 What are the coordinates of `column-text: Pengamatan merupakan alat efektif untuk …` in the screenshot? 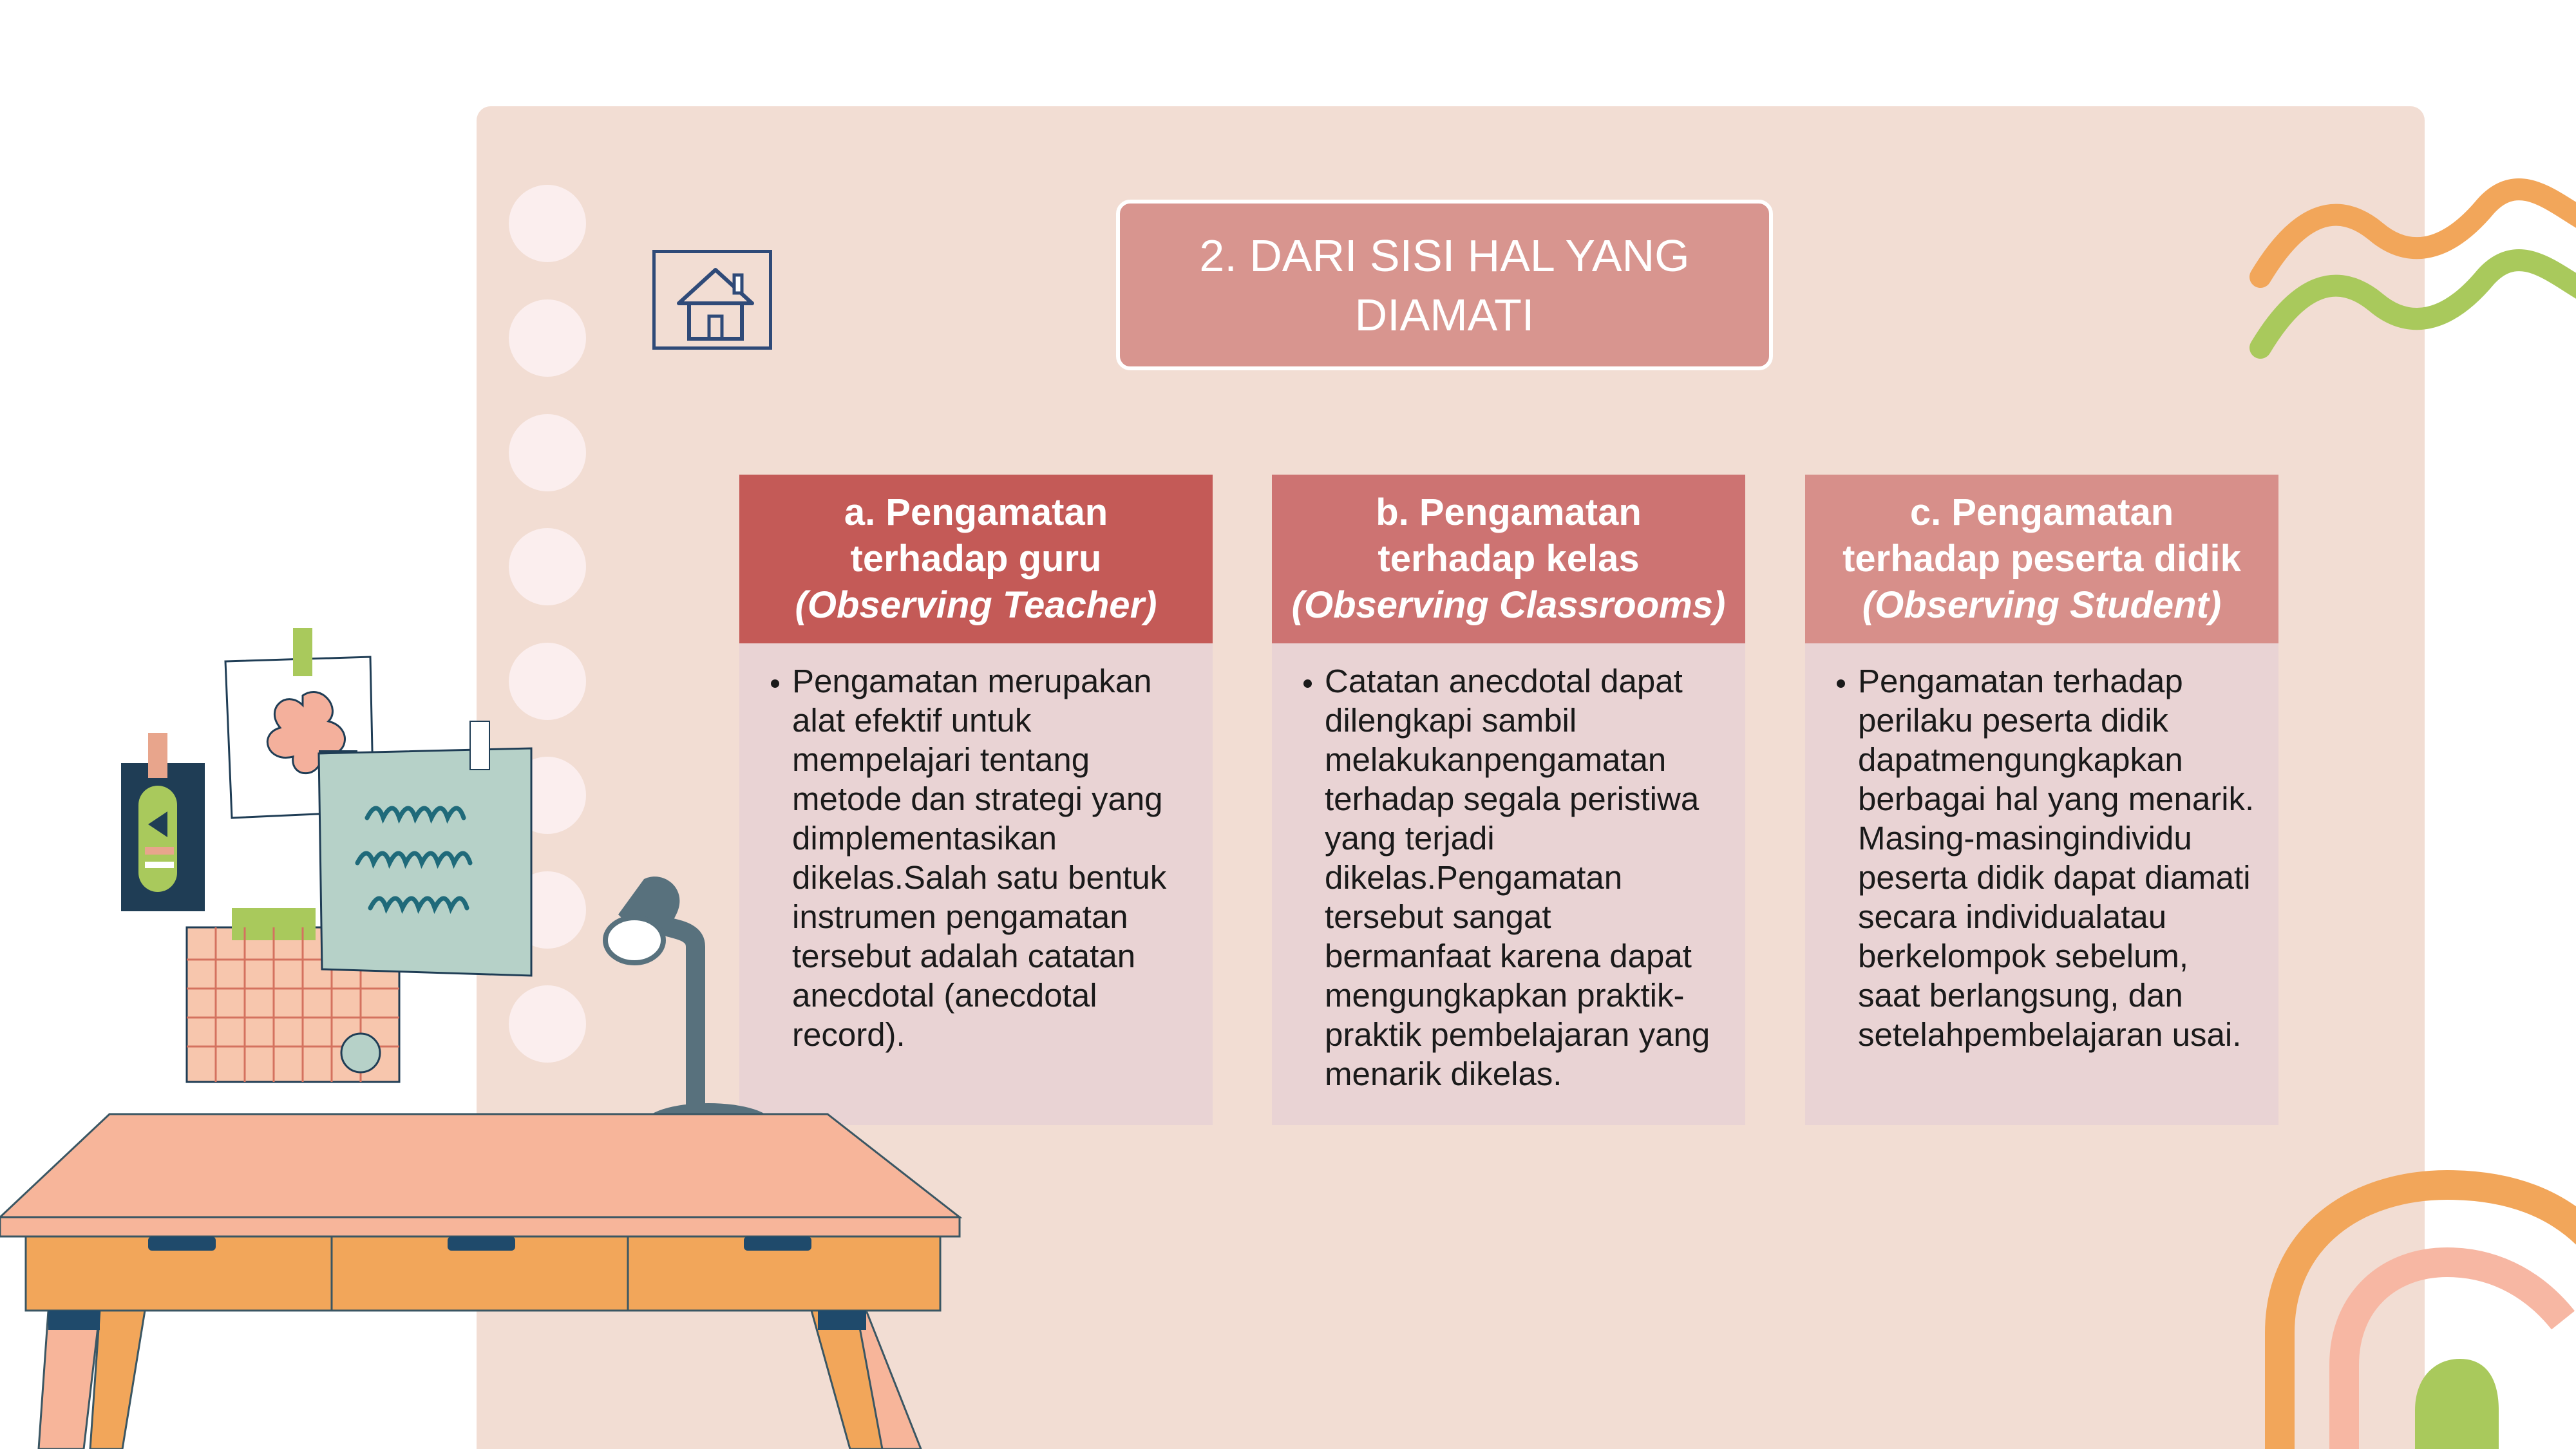 It's located at (993, 857).